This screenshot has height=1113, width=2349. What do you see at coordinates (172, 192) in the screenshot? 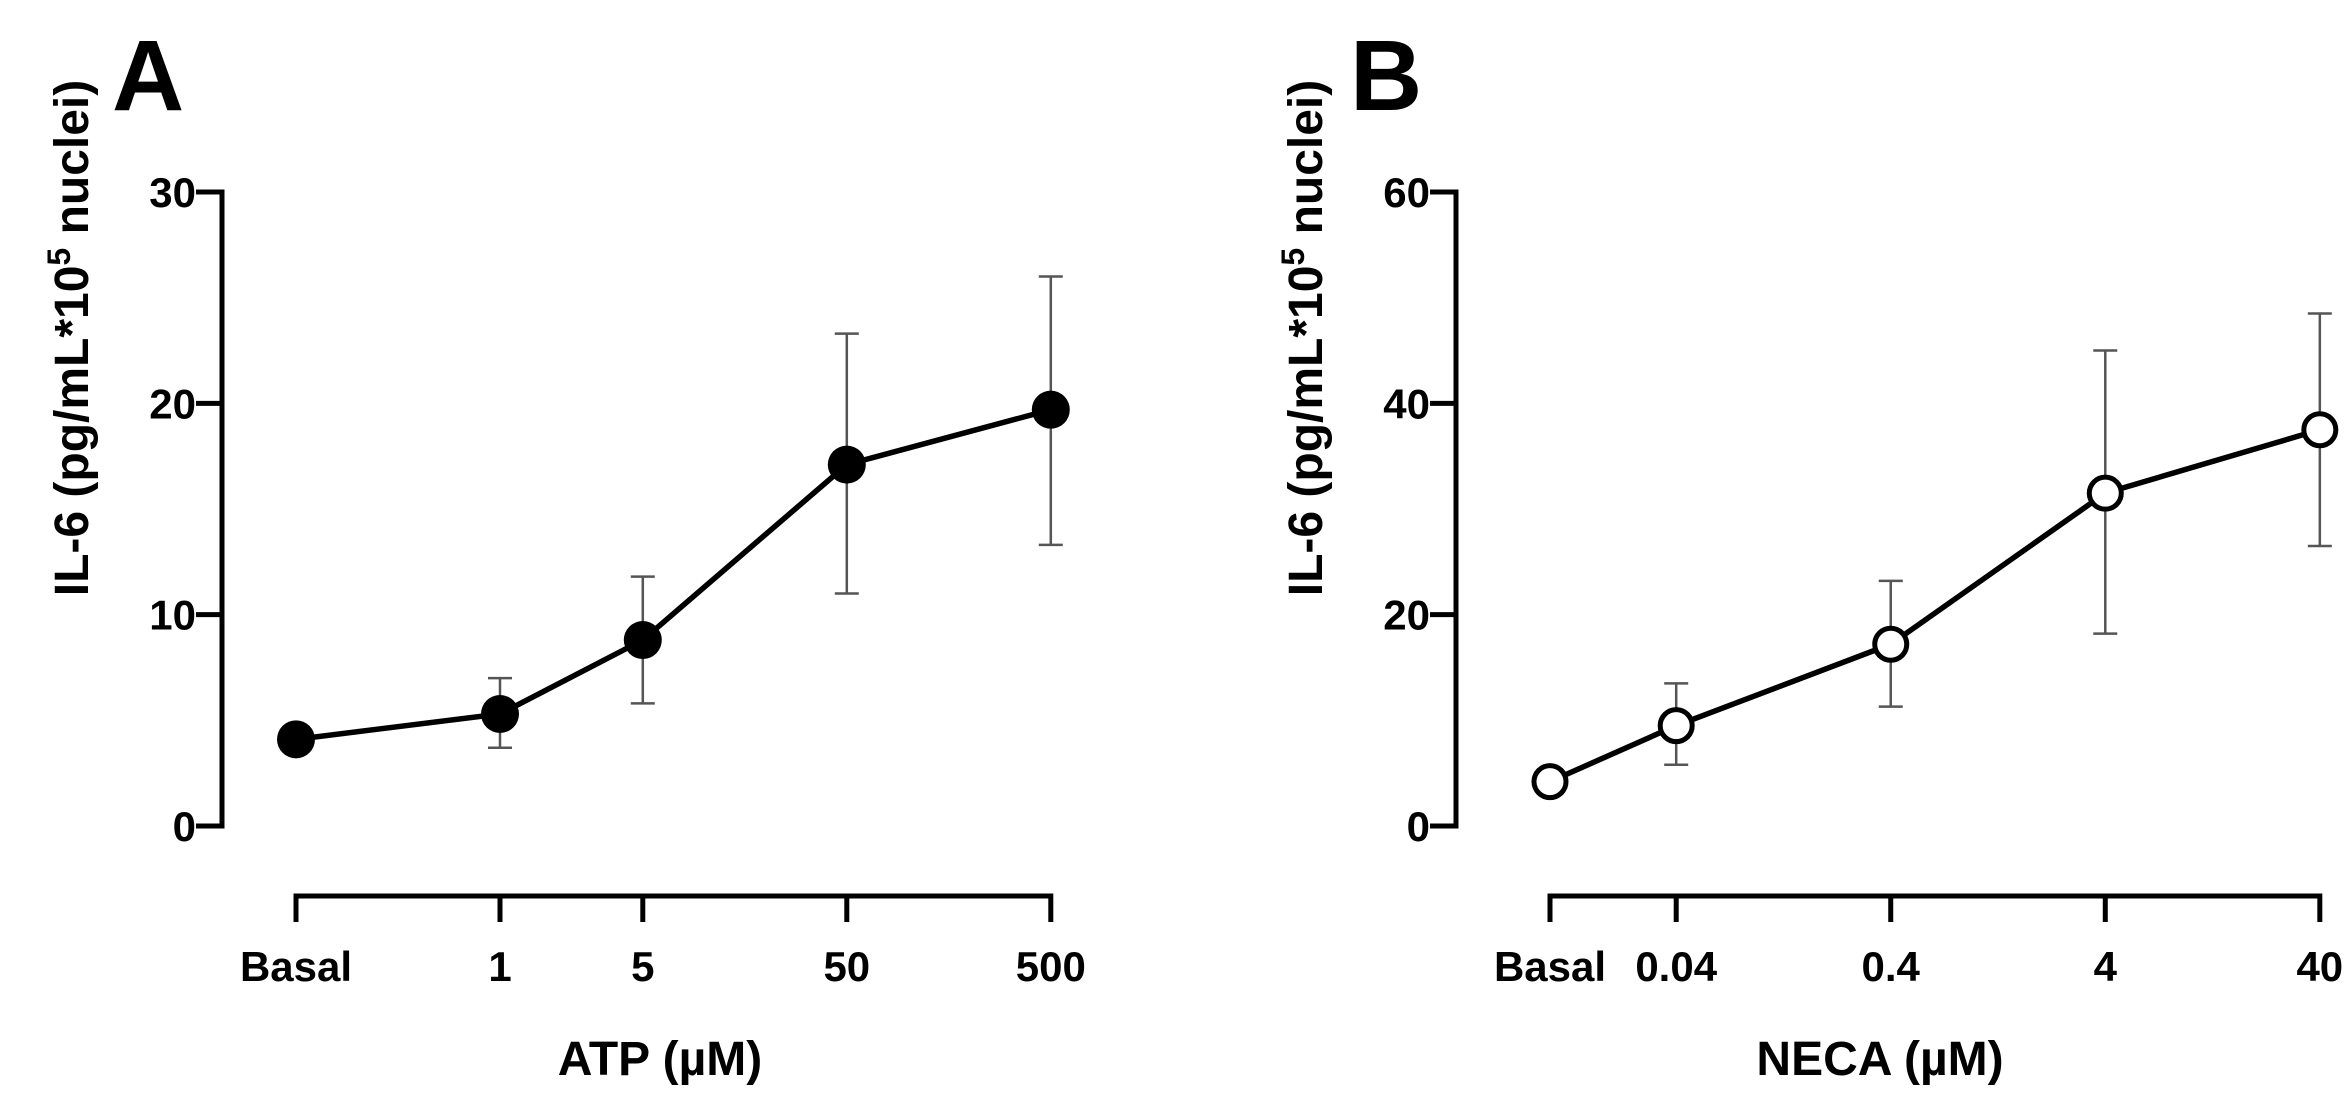
I see `panel-a-y-tick-label: 30` at bounding box center [172, 192].